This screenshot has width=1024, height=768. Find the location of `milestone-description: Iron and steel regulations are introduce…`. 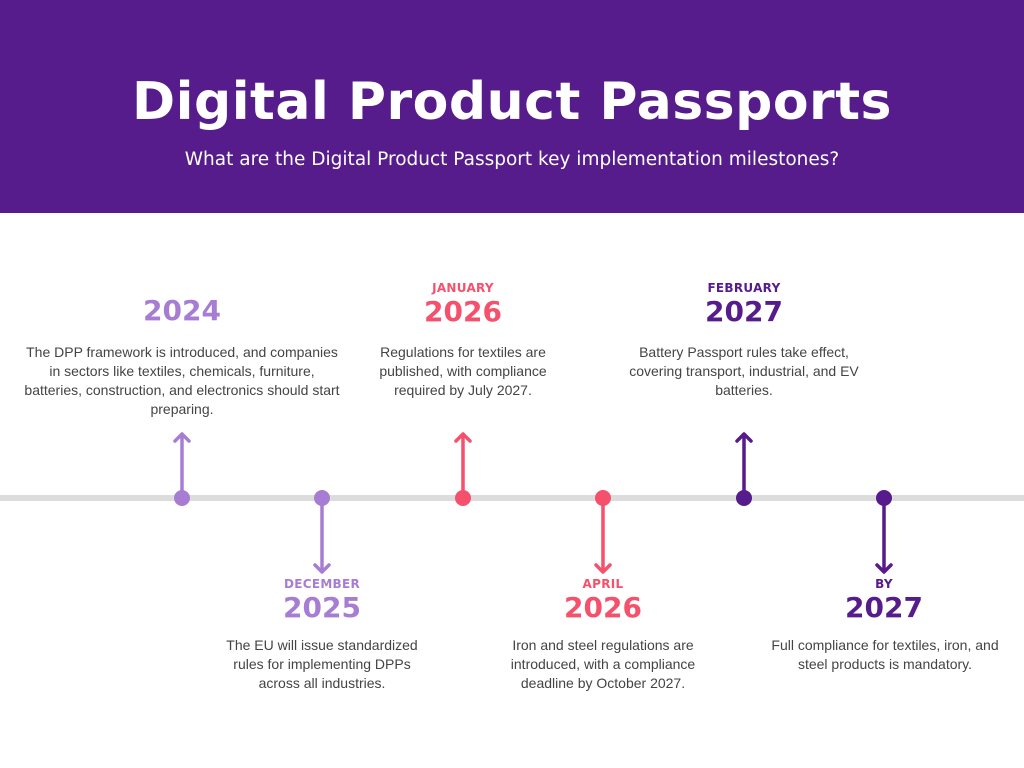

milestone-description: Iron and steel regulations are introduce… is located at coordinates (603, 664).